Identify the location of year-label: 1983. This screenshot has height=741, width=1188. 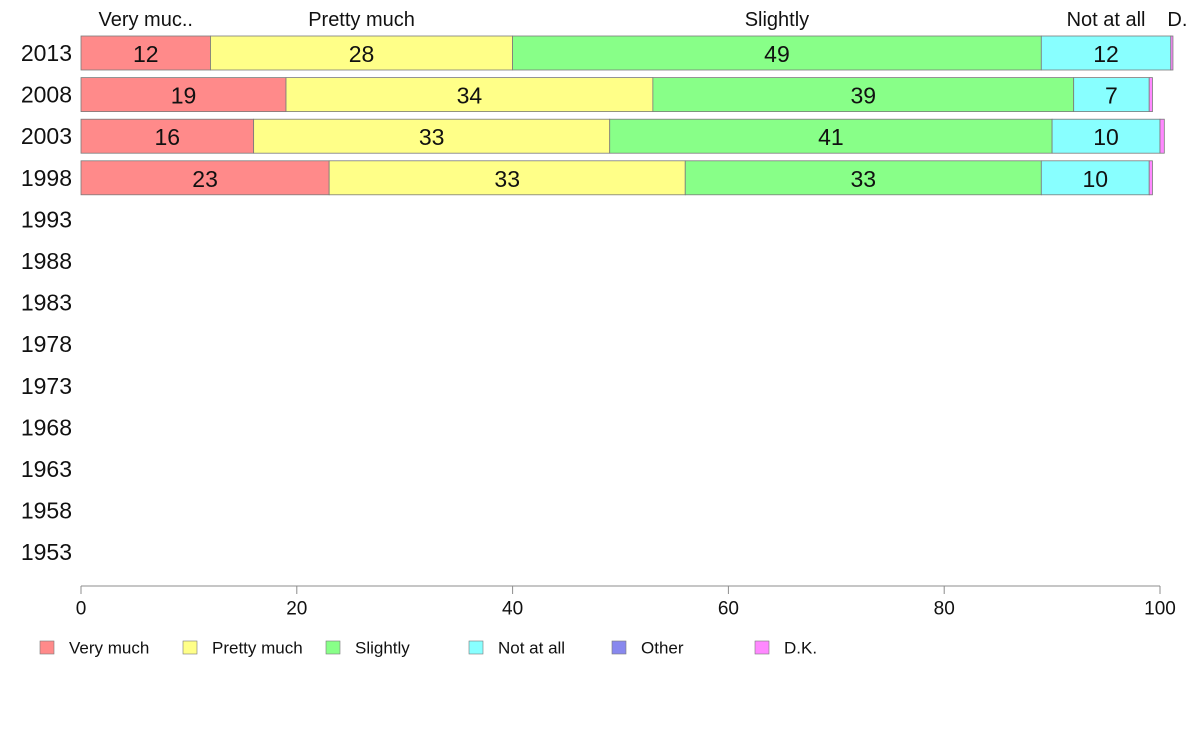
(46, 303).